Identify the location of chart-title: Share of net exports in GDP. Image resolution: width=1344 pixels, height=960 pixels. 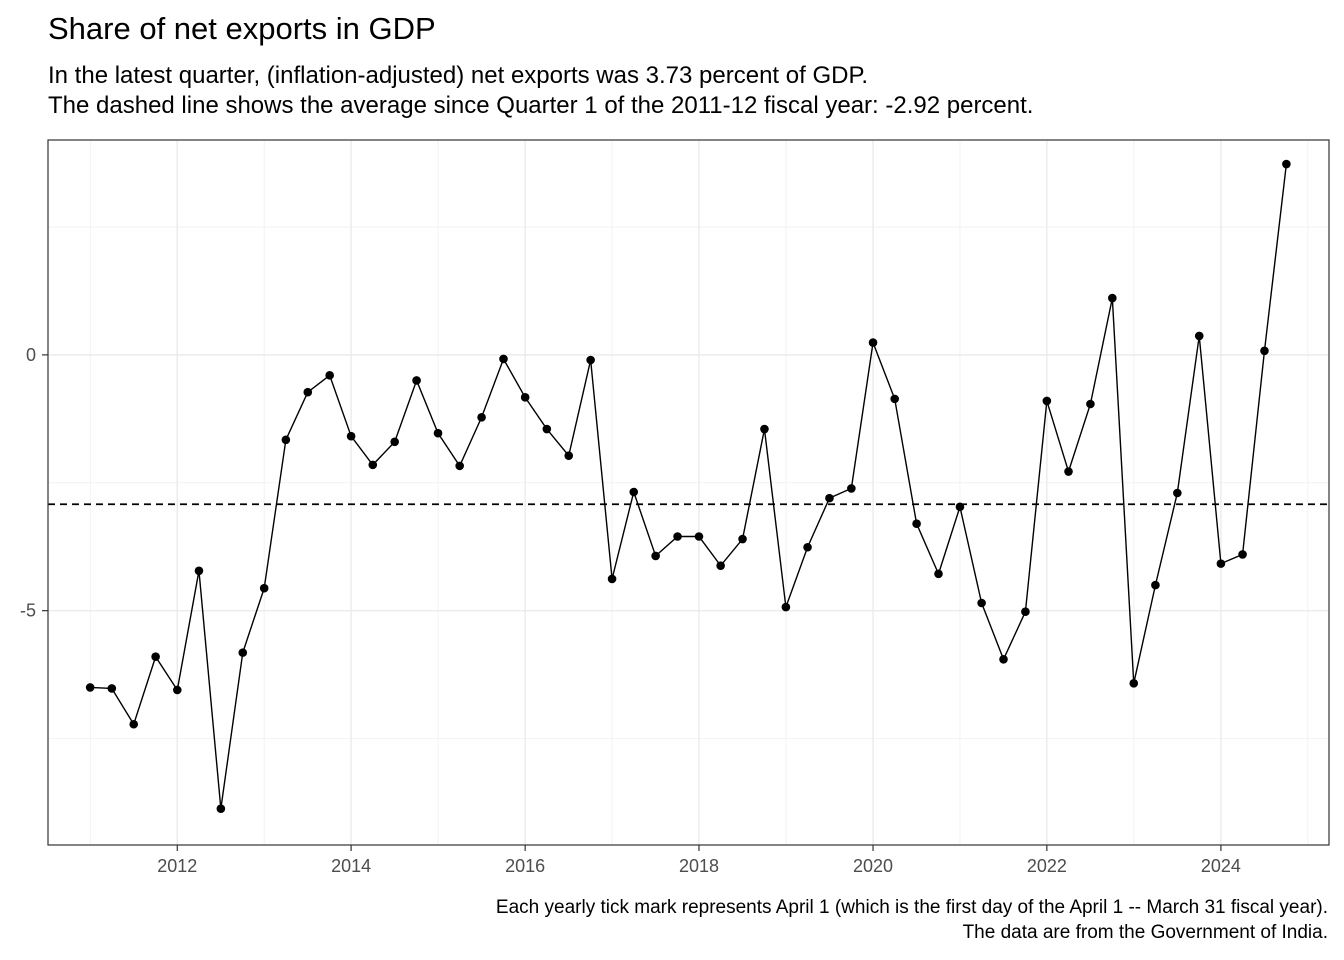
(242, 28).